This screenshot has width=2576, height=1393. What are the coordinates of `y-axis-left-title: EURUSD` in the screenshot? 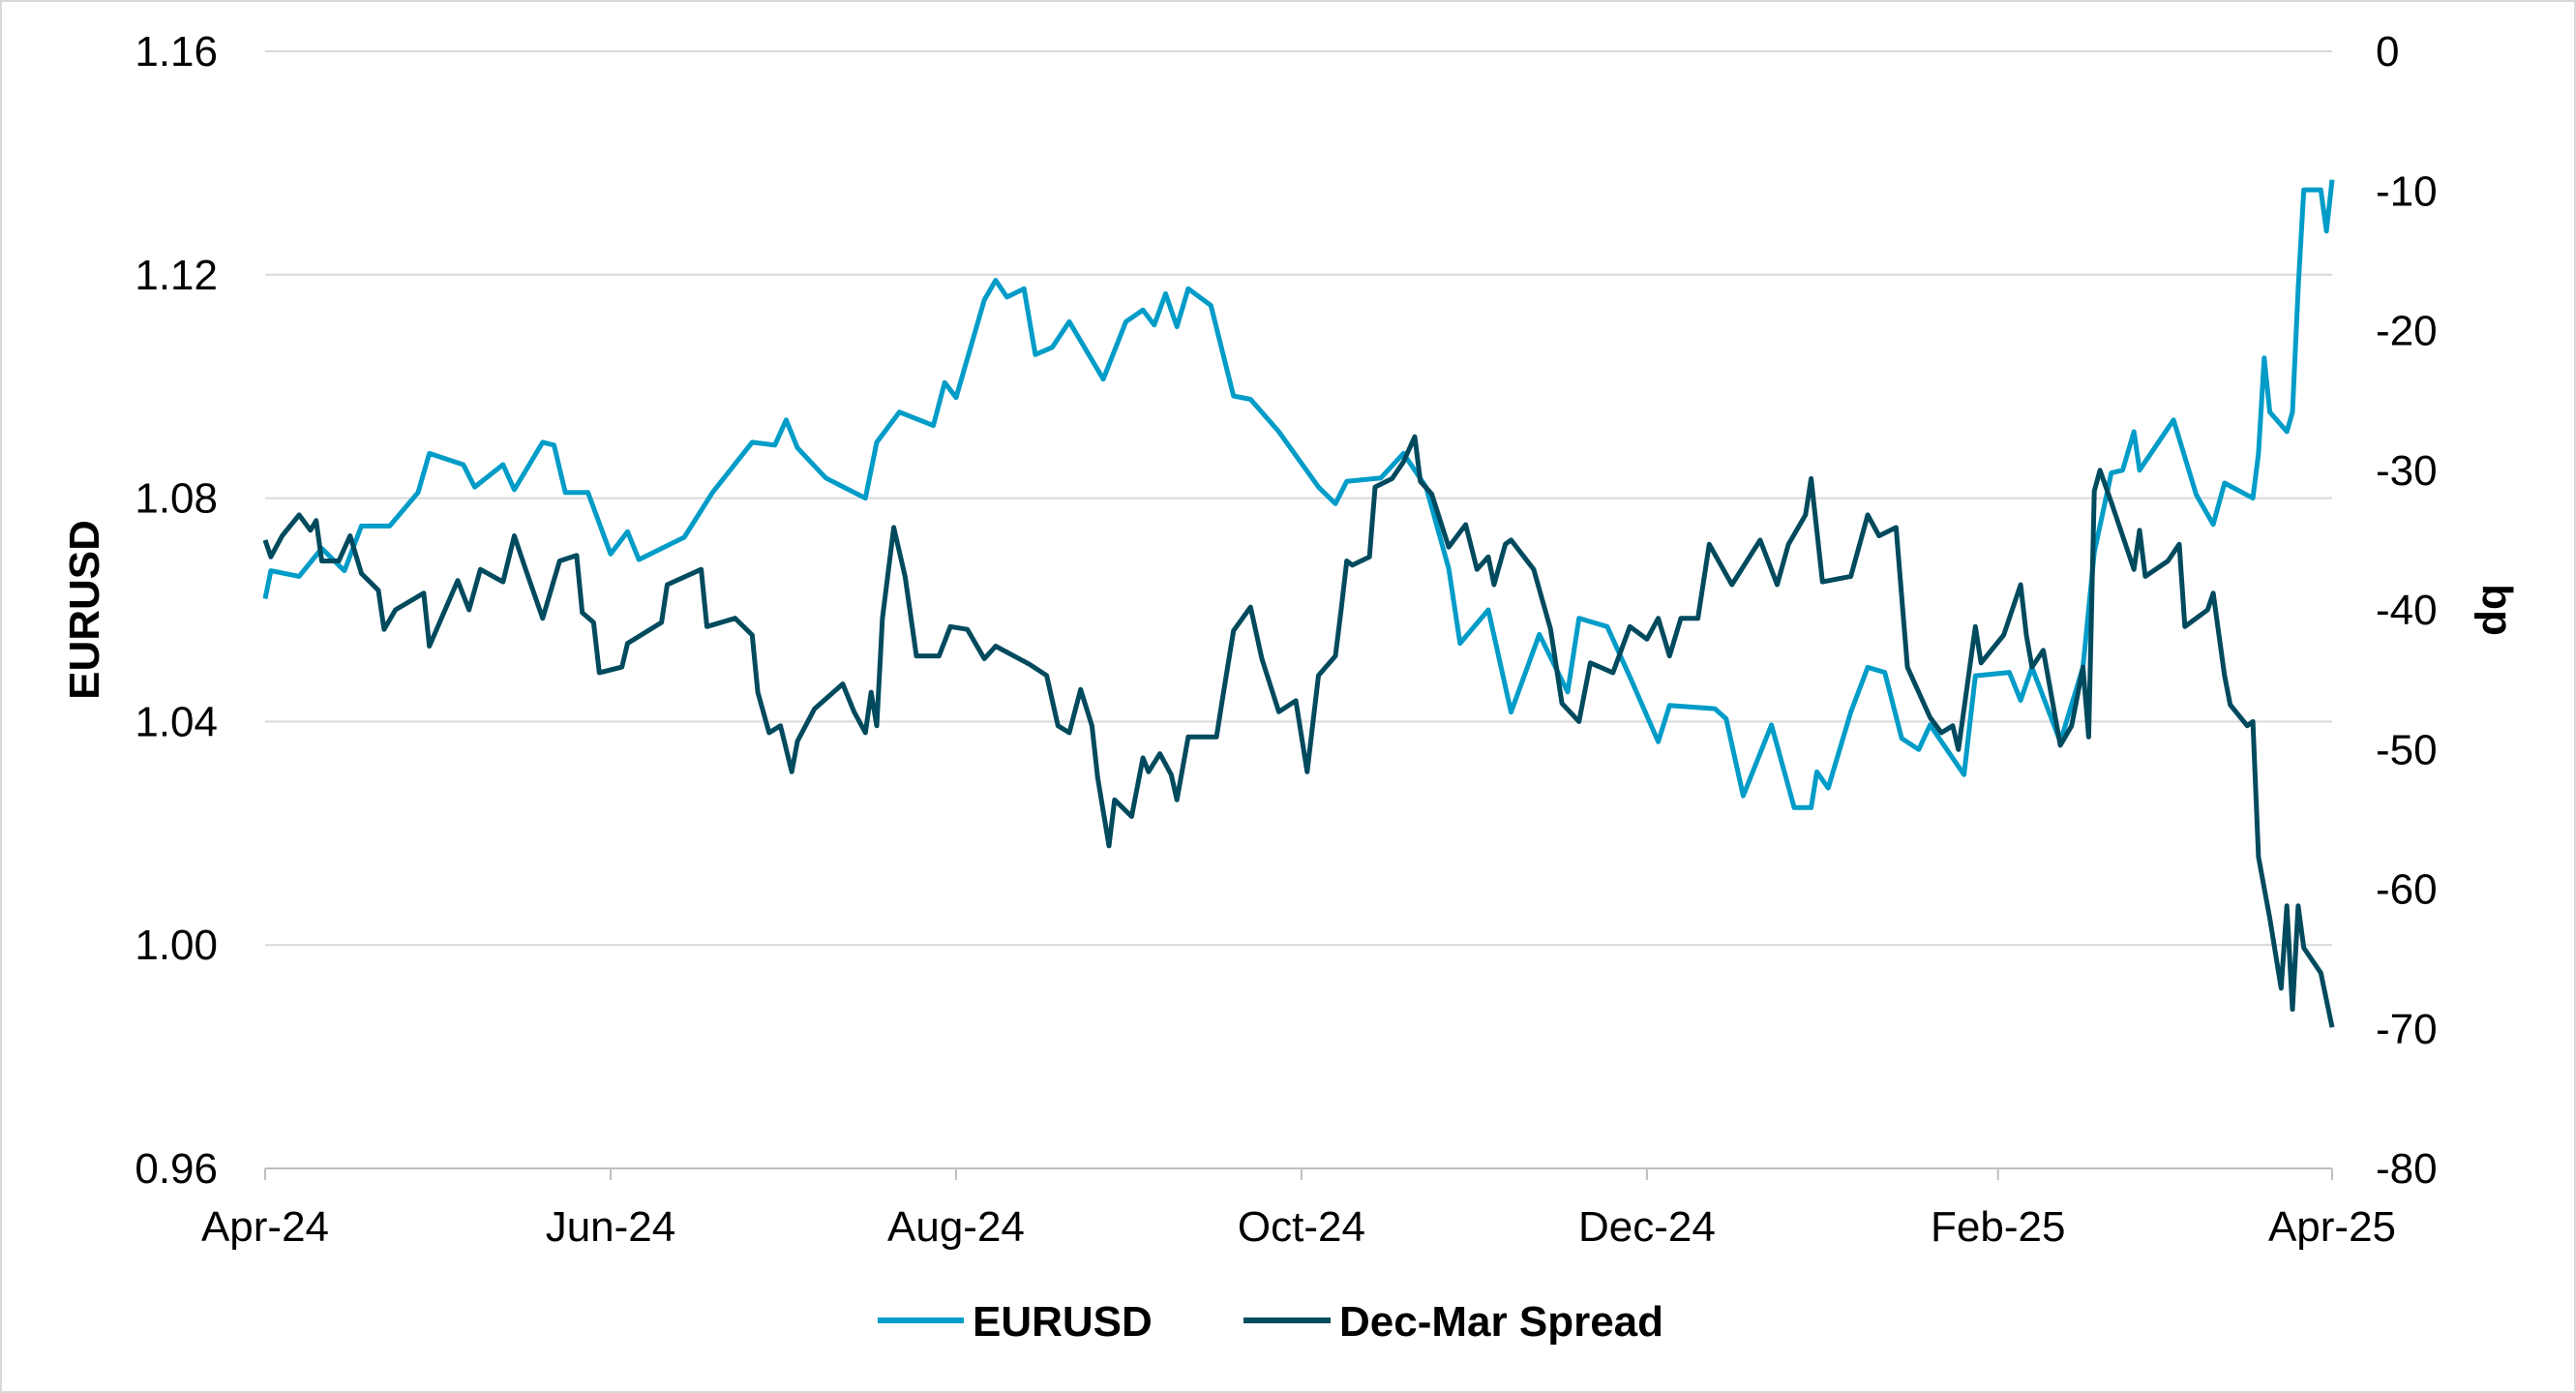 It's located at (84, 610).